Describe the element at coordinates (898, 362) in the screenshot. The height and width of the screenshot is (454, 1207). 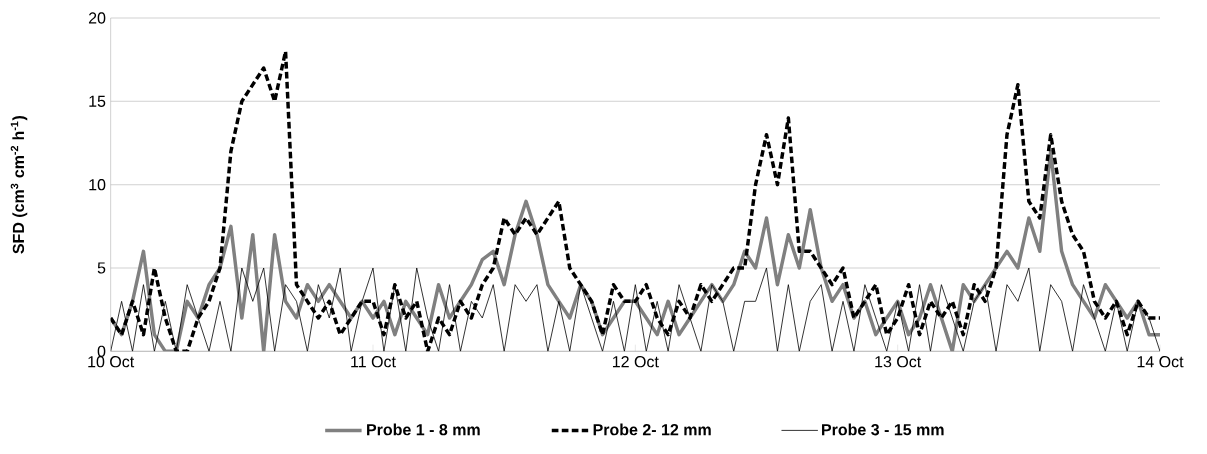
I see `x-tick-label: 13 Oct` at that location.